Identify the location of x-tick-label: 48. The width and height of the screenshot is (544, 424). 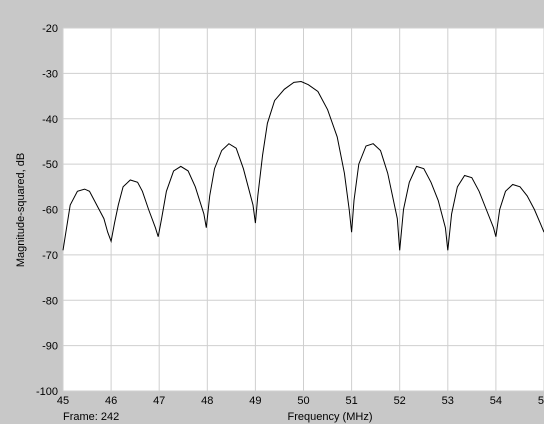
(207, 401).